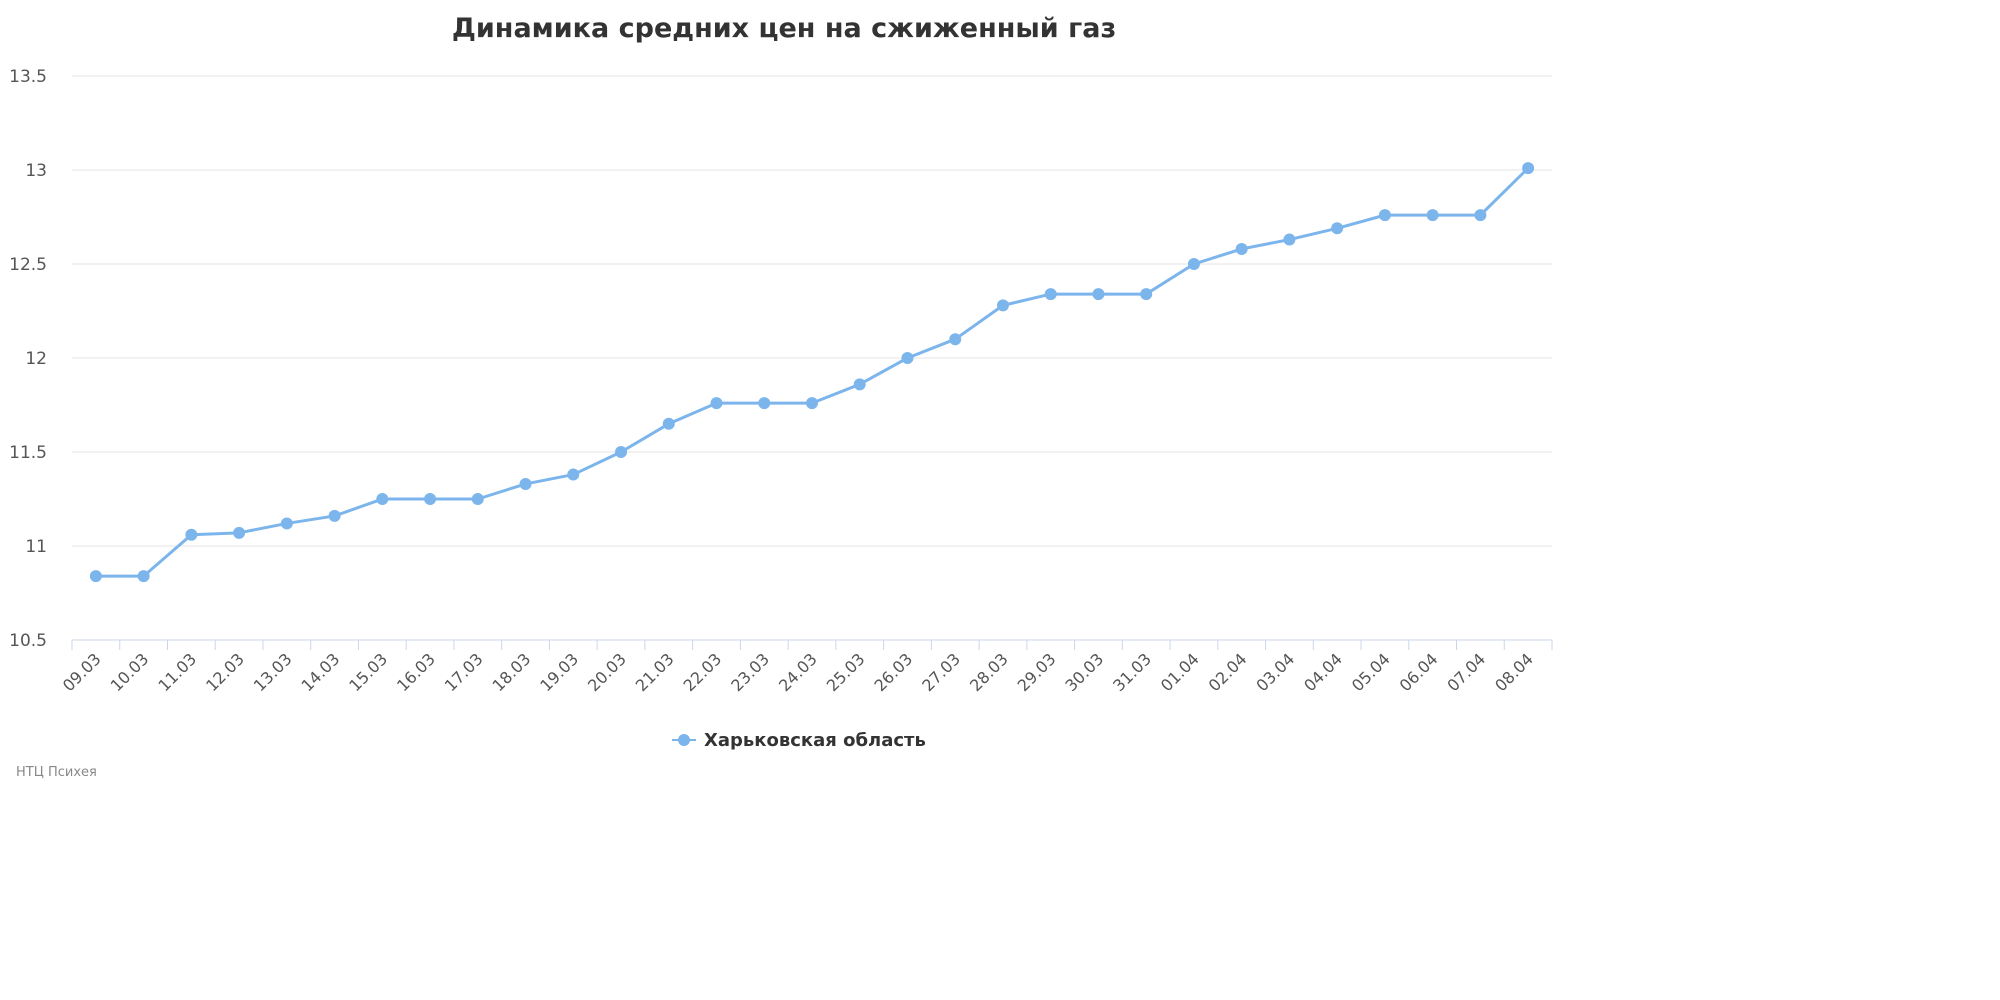 Image resolution: width=2000 pixels, height=1000 pixels. Describe the element at coordinates (28, 641) in the screenshot. I see `y-tick-label: 10.5` at that location.